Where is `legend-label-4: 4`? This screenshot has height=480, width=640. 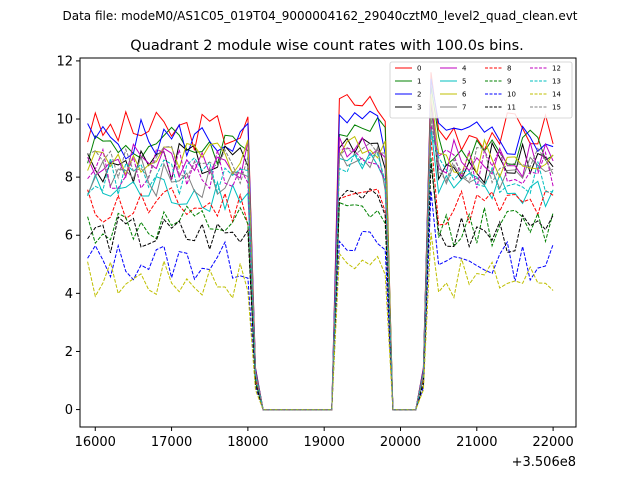 legend-label-4: 4 is located at coordinates (464, 69).